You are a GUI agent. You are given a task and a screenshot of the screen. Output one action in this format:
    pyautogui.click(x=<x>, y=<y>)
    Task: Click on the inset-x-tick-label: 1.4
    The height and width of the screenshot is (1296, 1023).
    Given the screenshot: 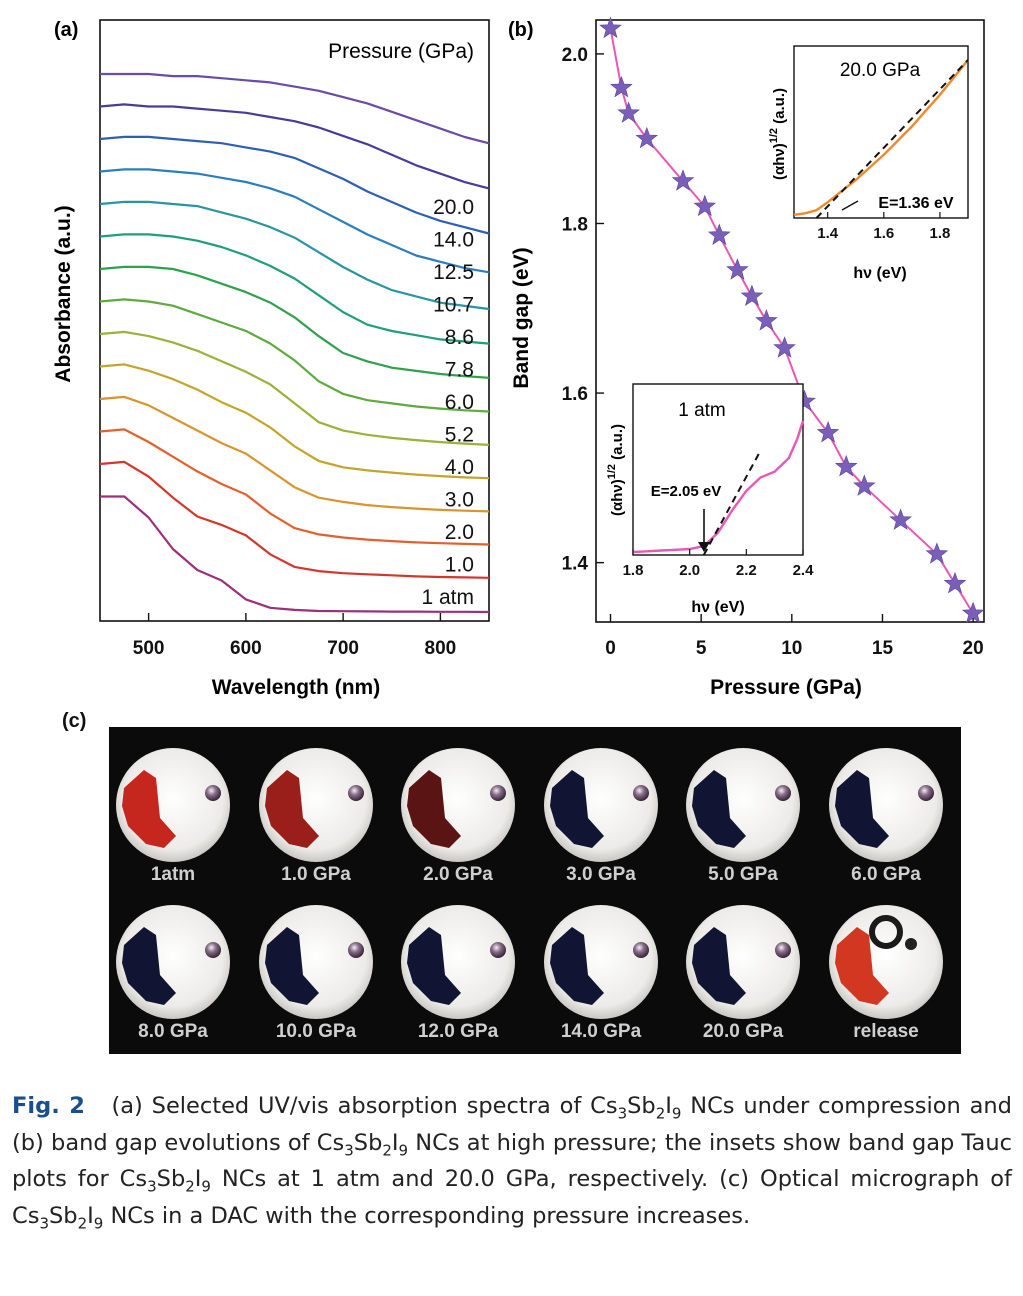 What is the action you would take?
    pyautogui.click(x=828, y=233)
    